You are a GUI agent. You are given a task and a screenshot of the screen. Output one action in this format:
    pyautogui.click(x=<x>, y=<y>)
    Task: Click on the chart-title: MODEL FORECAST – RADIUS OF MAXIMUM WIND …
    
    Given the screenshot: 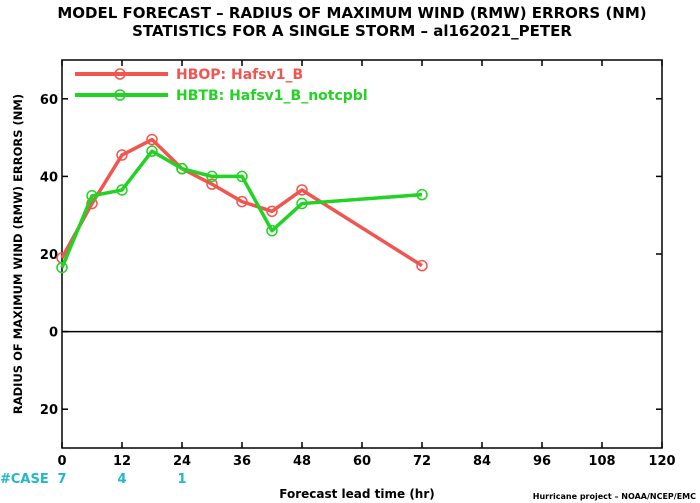 What is the action you would take?
    pyautogui.click(x=351, y=13)
    